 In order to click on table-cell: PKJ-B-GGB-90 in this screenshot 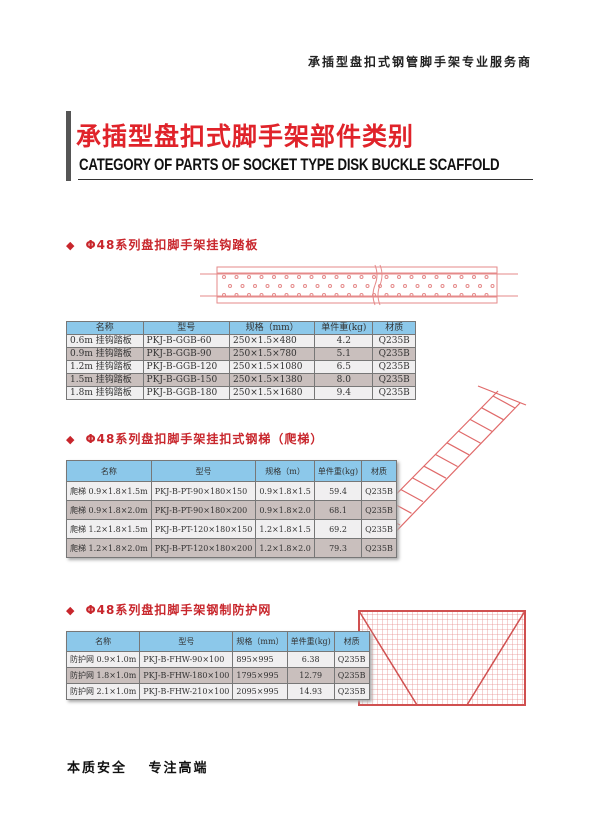, I will do `click(186, 354)`.